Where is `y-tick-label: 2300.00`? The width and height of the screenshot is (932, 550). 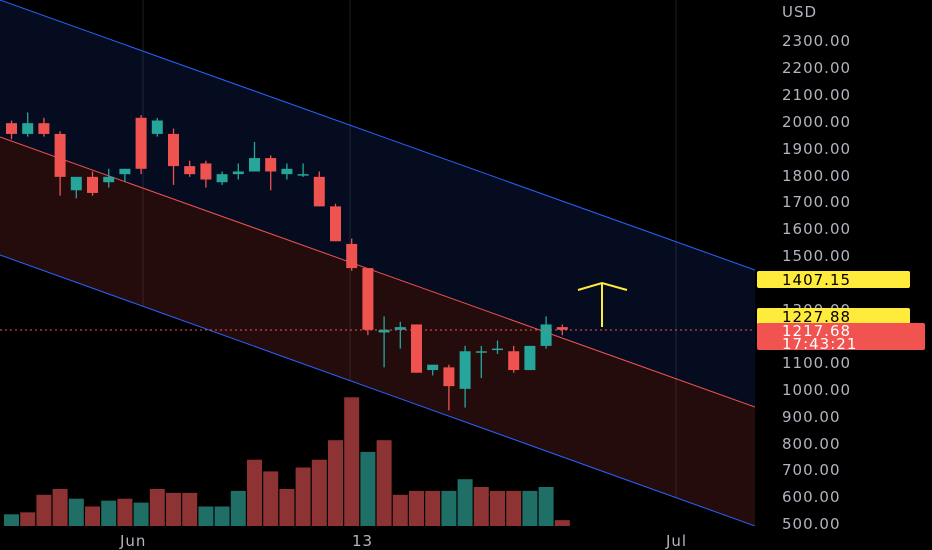 y-tick-label: 2300.00 is located at coordinates (816, 41).